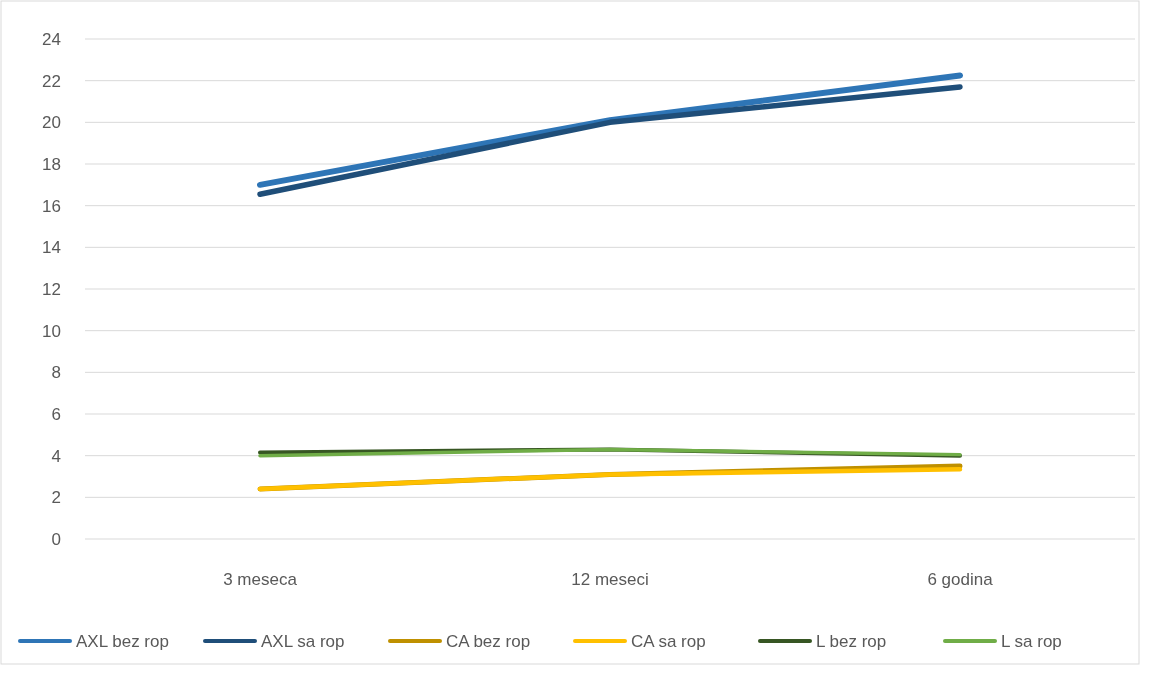 The height and width of the screenshot is (675, 1150). What do you see at coordinates (960, 579) in the screenshot?
I see `x-tick-label: 6 godina` at bounding box center [960, 579].